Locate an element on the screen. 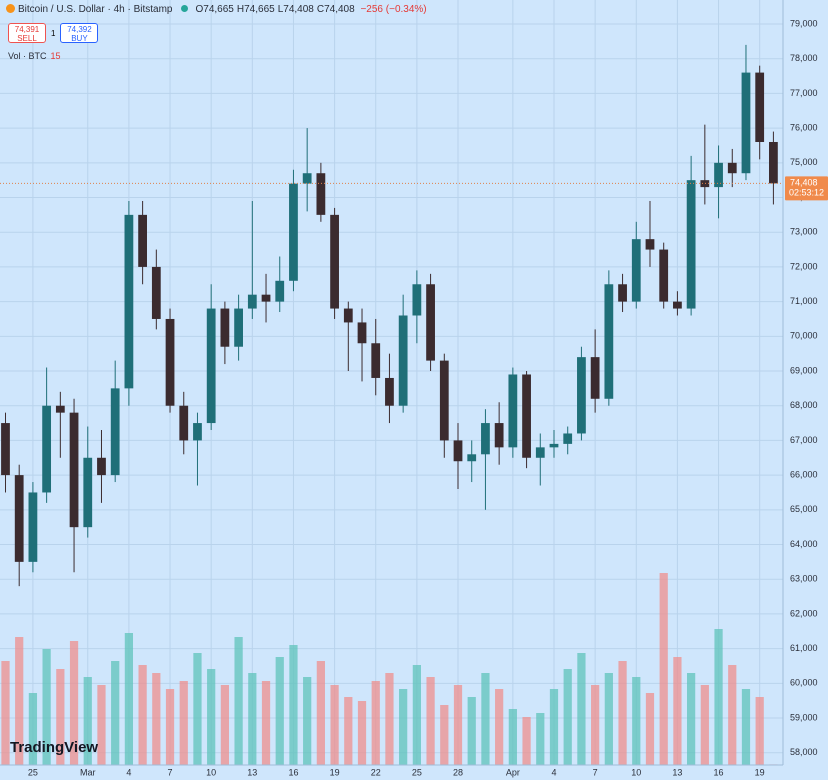 The image size is (828, 780). y-tick-label: 73,000 is located at coordinates (804, 232).